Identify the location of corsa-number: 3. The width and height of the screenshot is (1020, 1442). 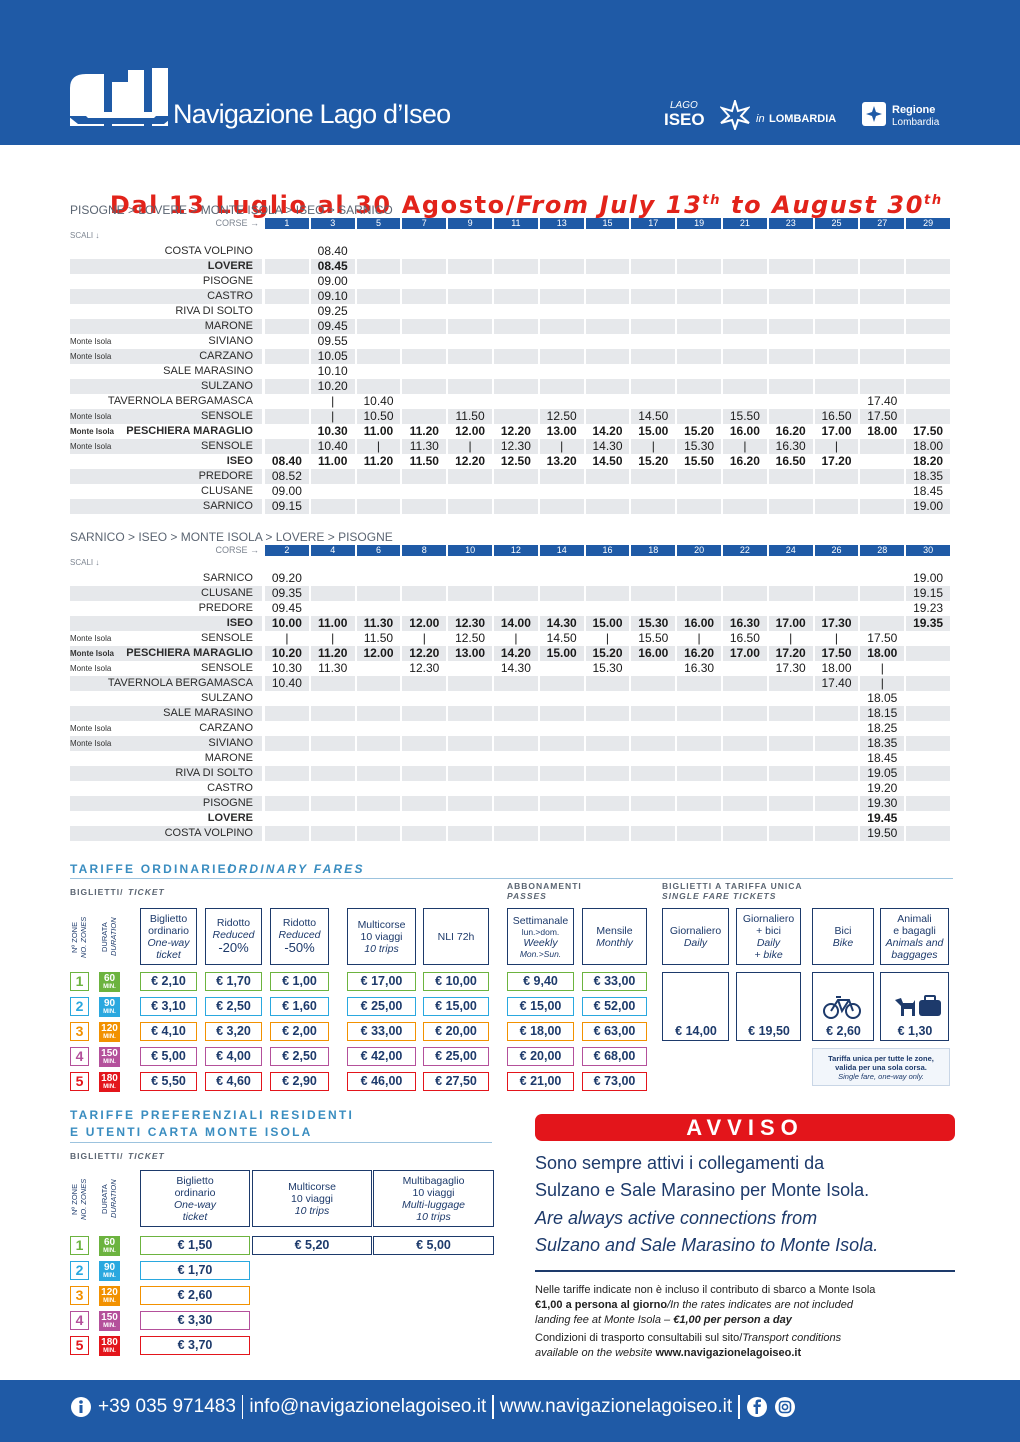
(332, 223).